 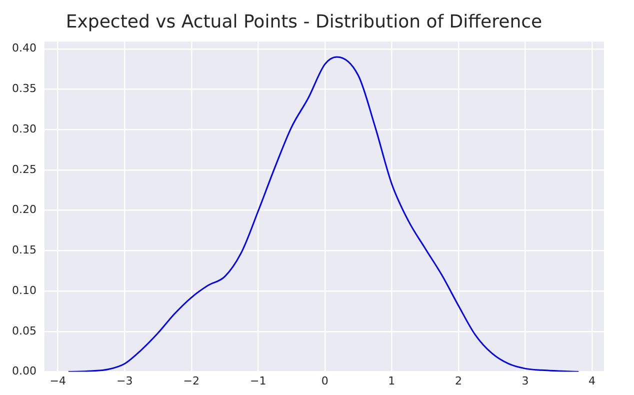 What do you see at coordinates (24, 331) in the screenshot?
I see `y-tick-label: 0.05` at bounding box center [24, 331].